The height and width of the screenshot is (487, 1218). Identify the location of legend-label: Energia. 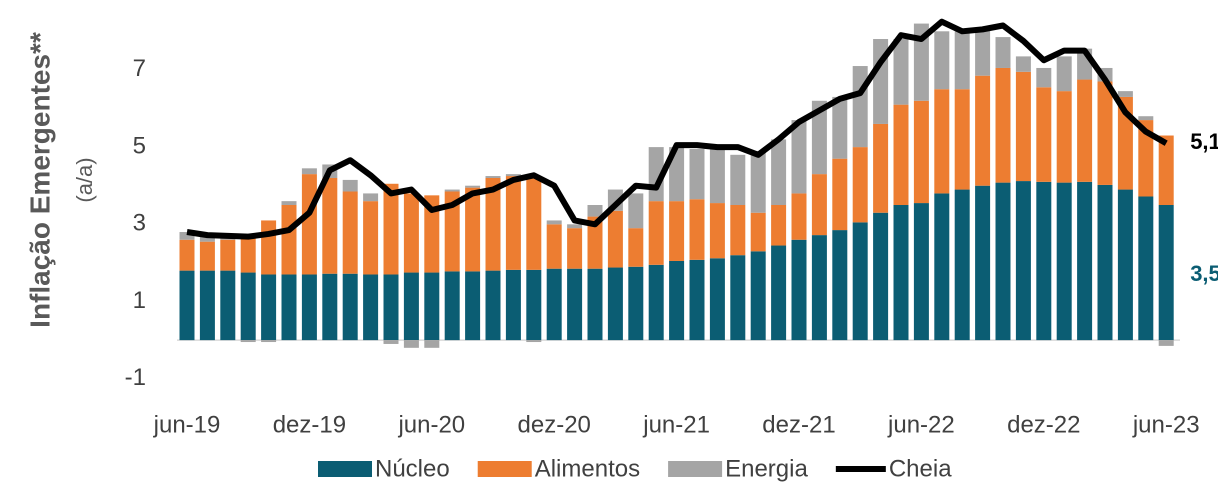
(766, 468).